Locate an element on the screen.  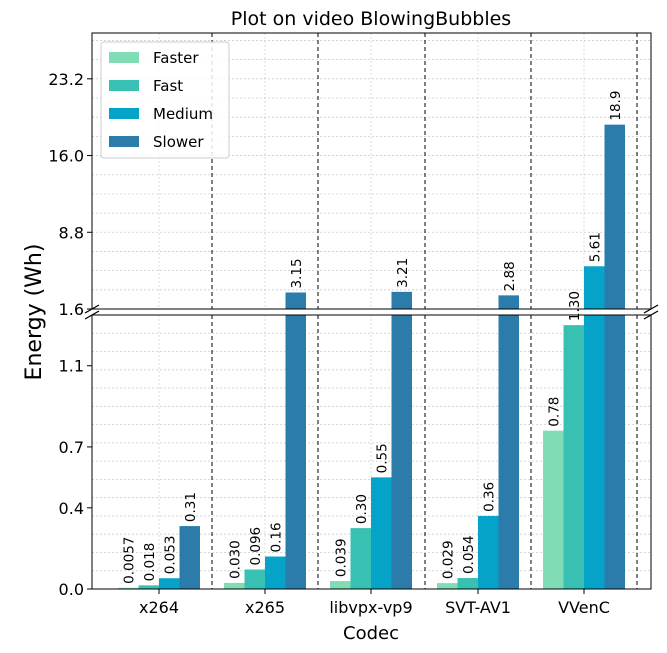
data-label: 0.31 is located at coordinates (191, 507).